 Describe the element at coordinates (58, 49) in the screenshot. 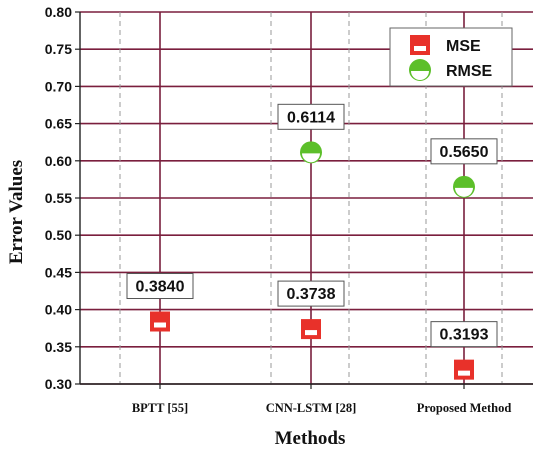

I see `y-tick-label: 0.75` at that location.